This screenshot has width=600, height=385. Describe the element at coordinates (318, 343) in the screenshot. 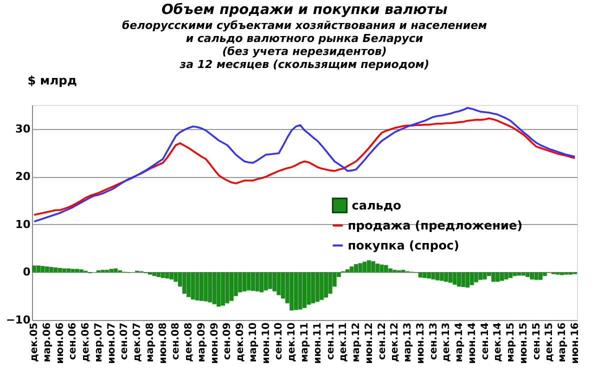

I see `x-tick-label: июн.11` at that location.